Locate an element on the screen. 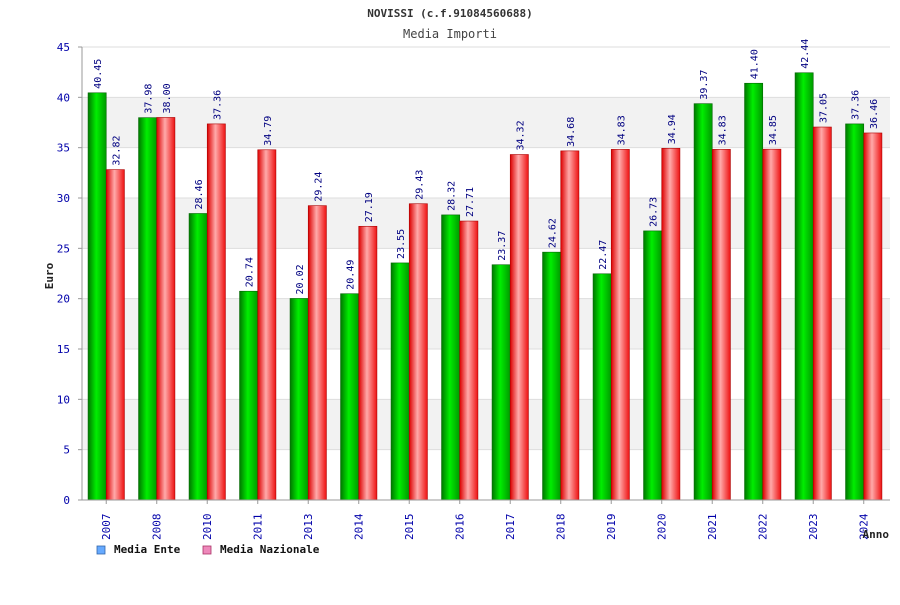 This screenshot has width=900, height=605. bar-media-ente-2008 is located at coordinates (148, 309).